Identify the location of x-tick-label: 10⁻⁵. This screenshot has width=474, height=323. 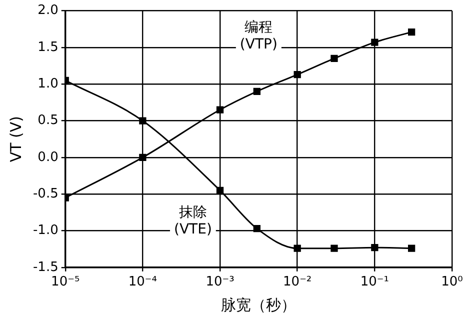
(65, 282).